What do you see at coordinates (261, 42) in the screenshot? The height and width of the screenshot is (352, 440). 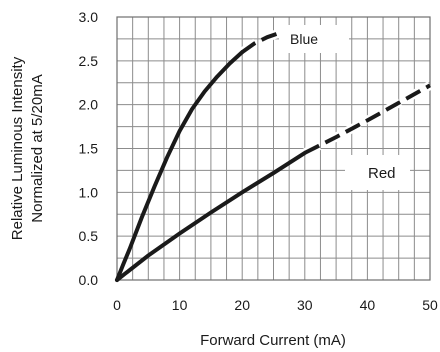 I see `series-blue-dashed-line` at bounding box center [261, 42].